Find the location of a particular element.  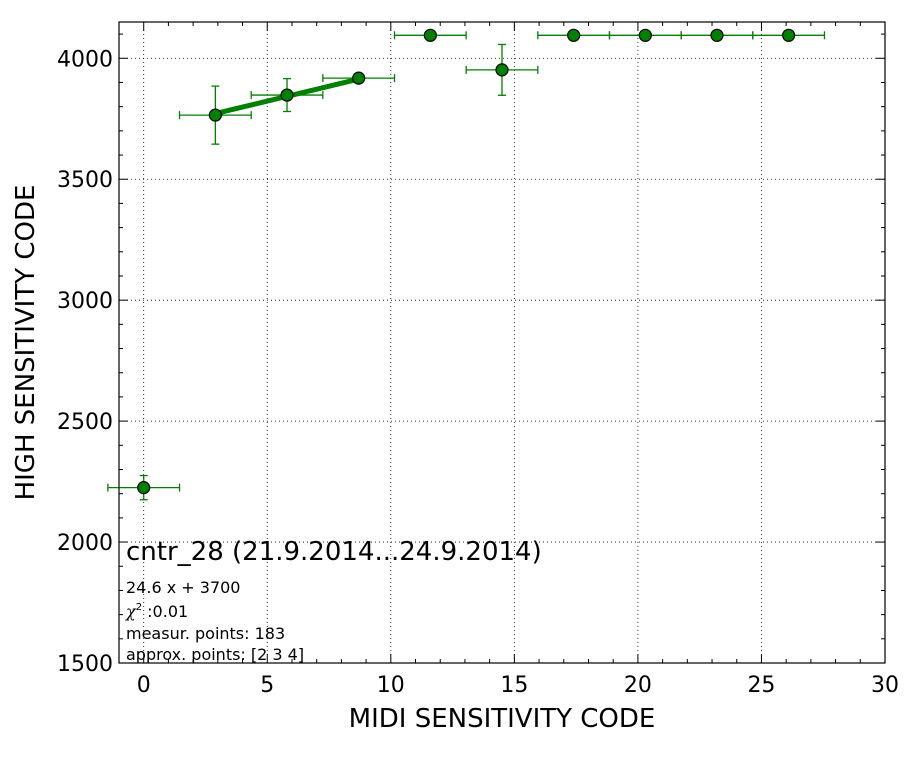

y-tick-label: 3000 is located at coordinates (85, 301).